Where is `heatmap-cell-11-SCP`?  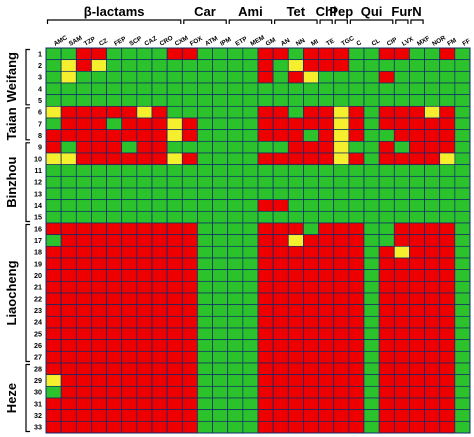 heatmap-cell-11-SCP is located at coordinates (129, 170).